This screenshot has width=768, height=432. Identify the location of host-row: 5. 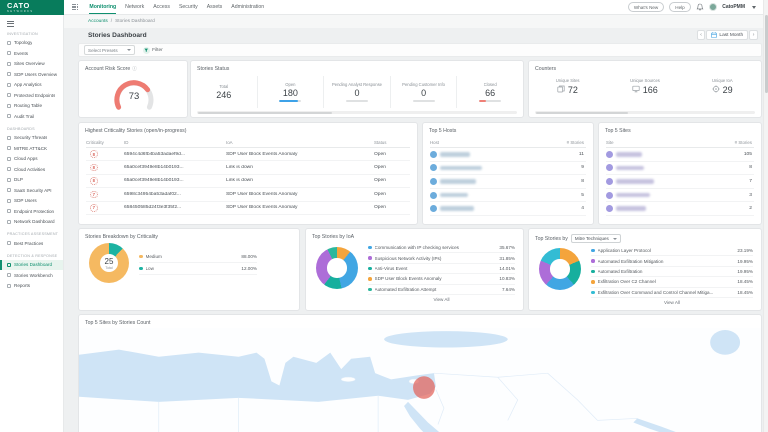
(508, 196).